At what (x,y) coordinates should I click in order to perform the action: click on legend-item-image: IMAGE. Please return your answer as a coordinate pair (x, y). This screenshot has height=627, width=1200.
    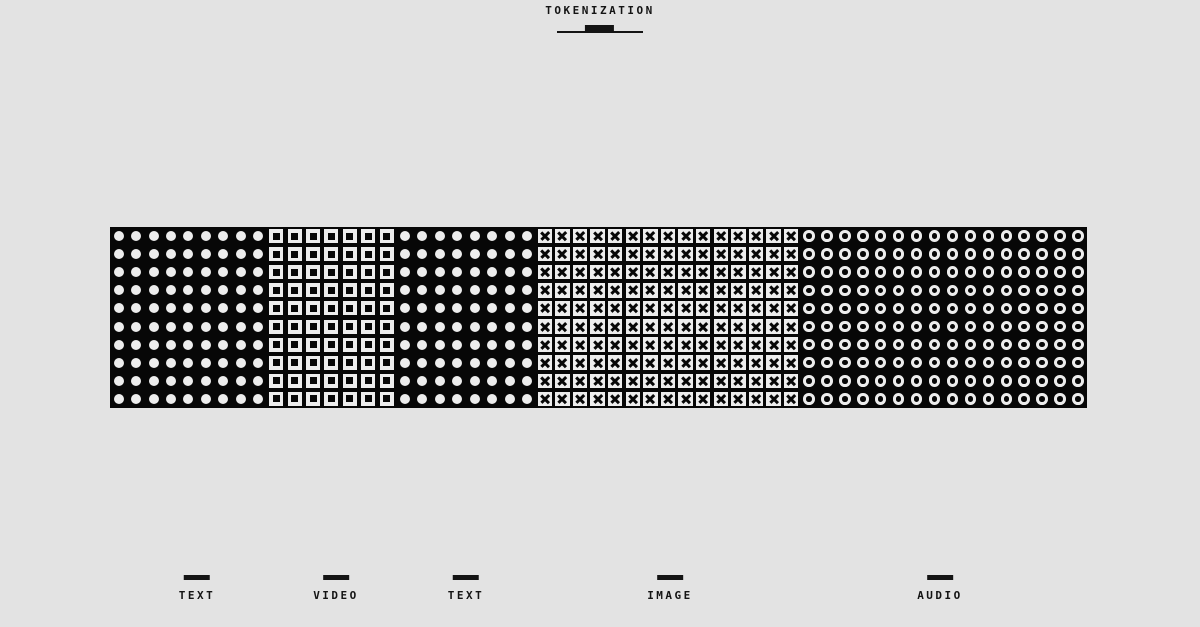
    Looking at the image, I should click on (670, 588).